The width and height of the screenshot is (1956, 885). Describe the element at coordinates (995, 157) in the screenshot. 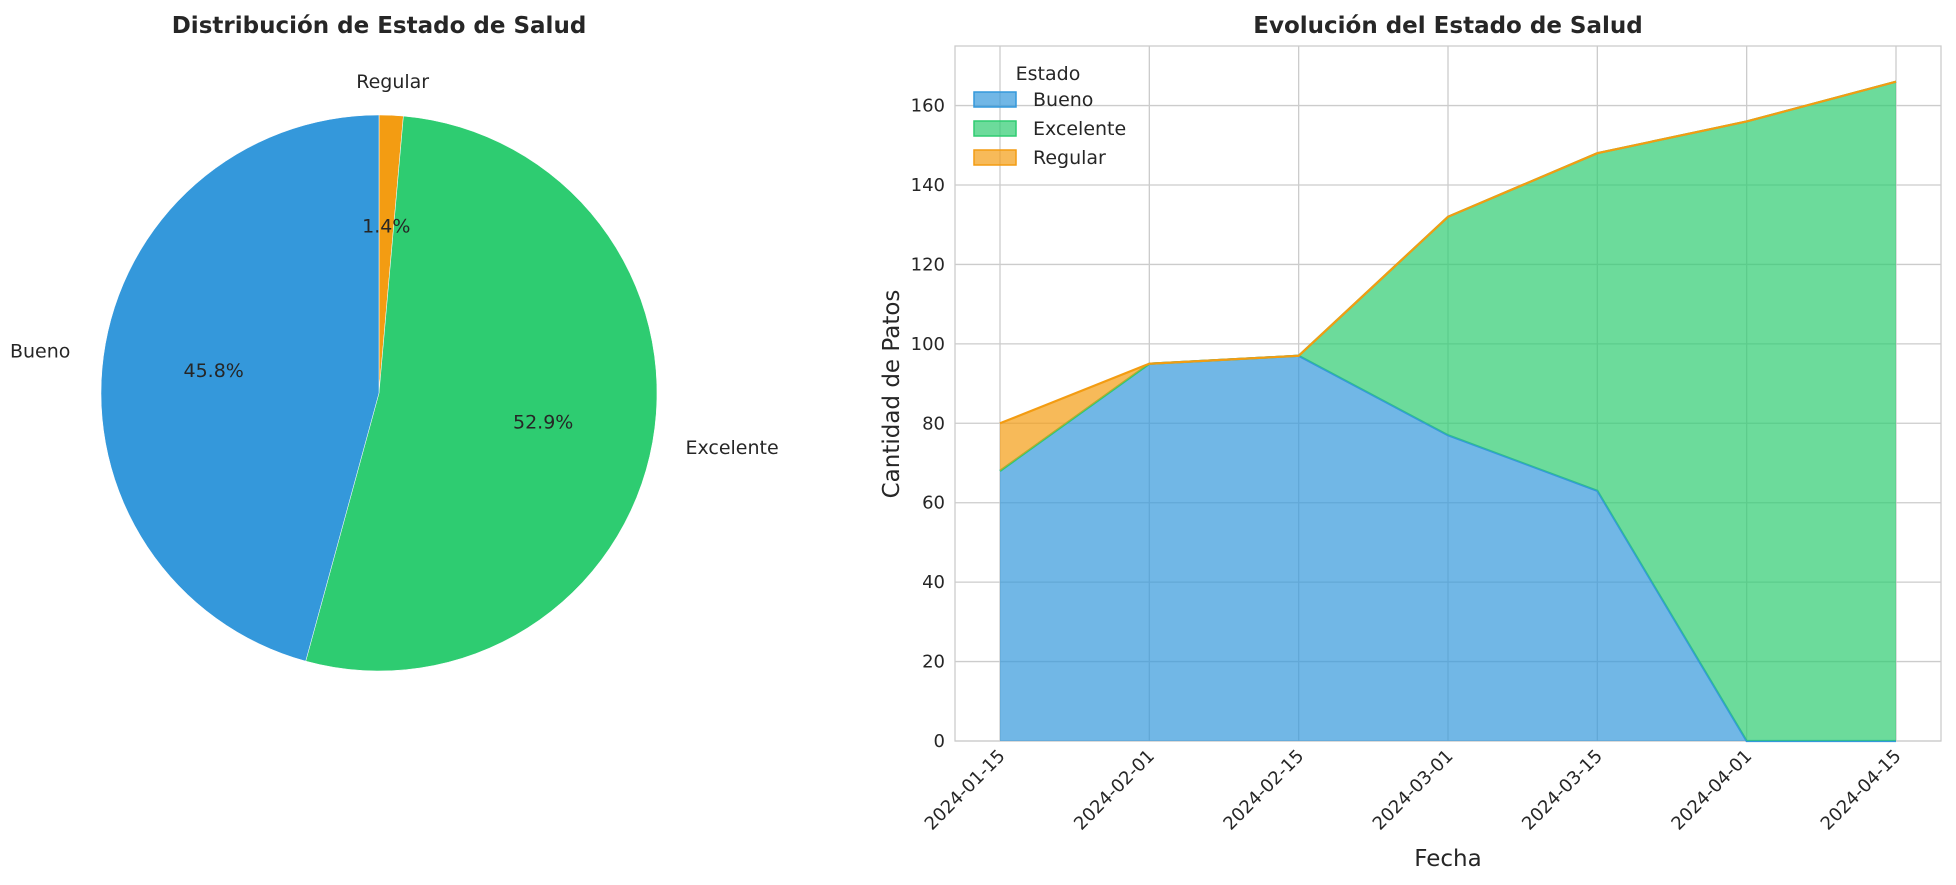

I see `legend-swatch-regular` at that location.